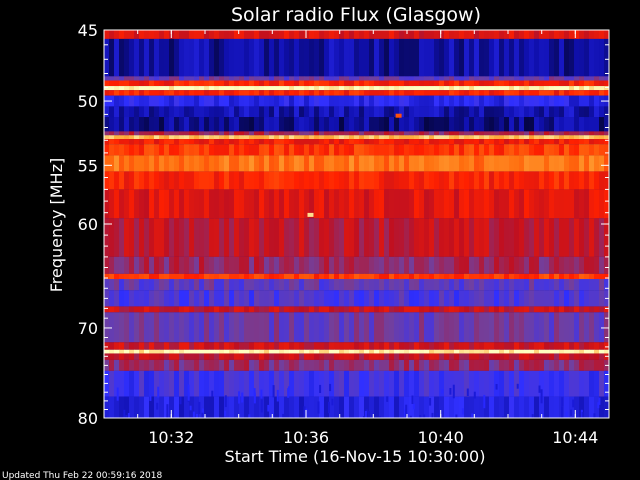  What do you see at coordinates (430, 401) in the screenshot?
I see `noise-speck` at bounding box center [430, 401].